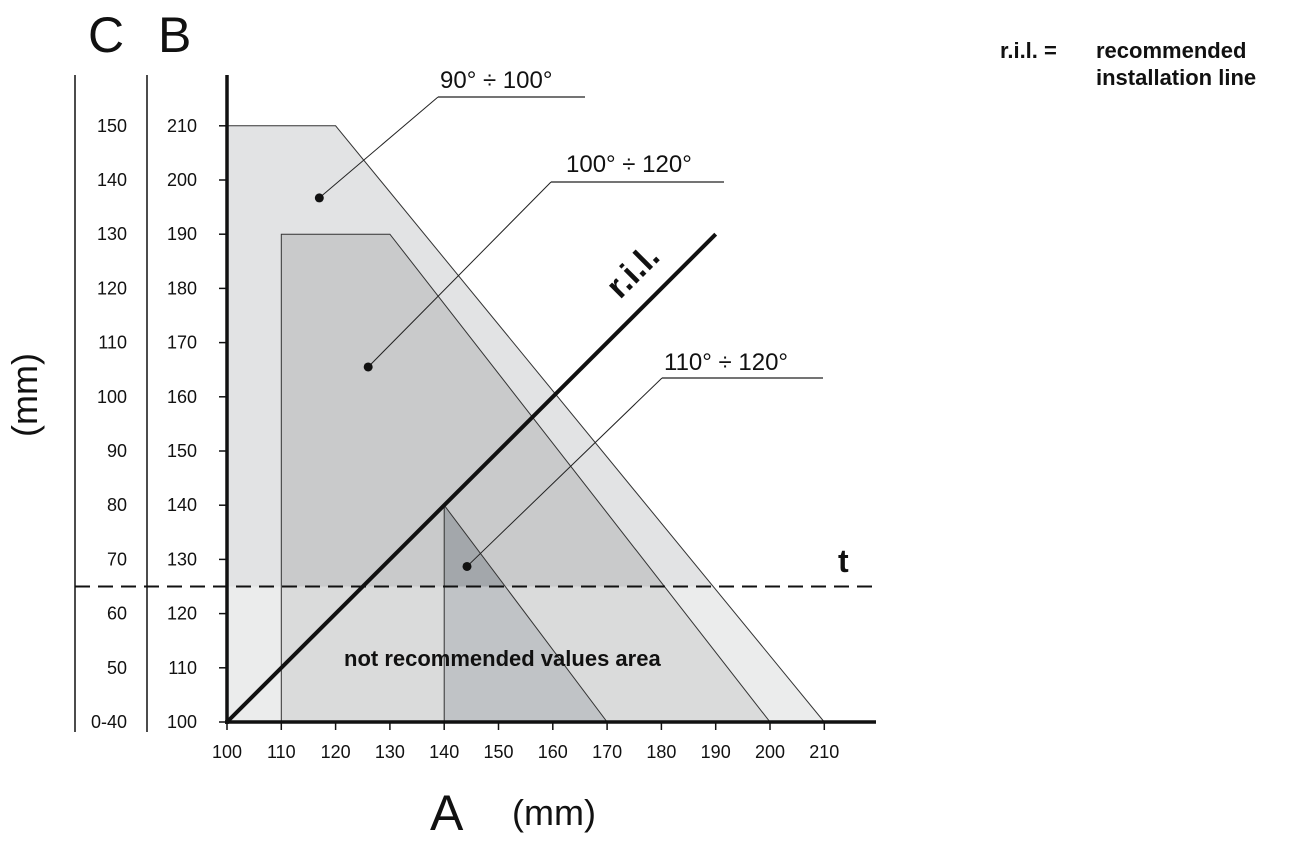  I want to click on x-tick-label: 130, so click(390, 752).